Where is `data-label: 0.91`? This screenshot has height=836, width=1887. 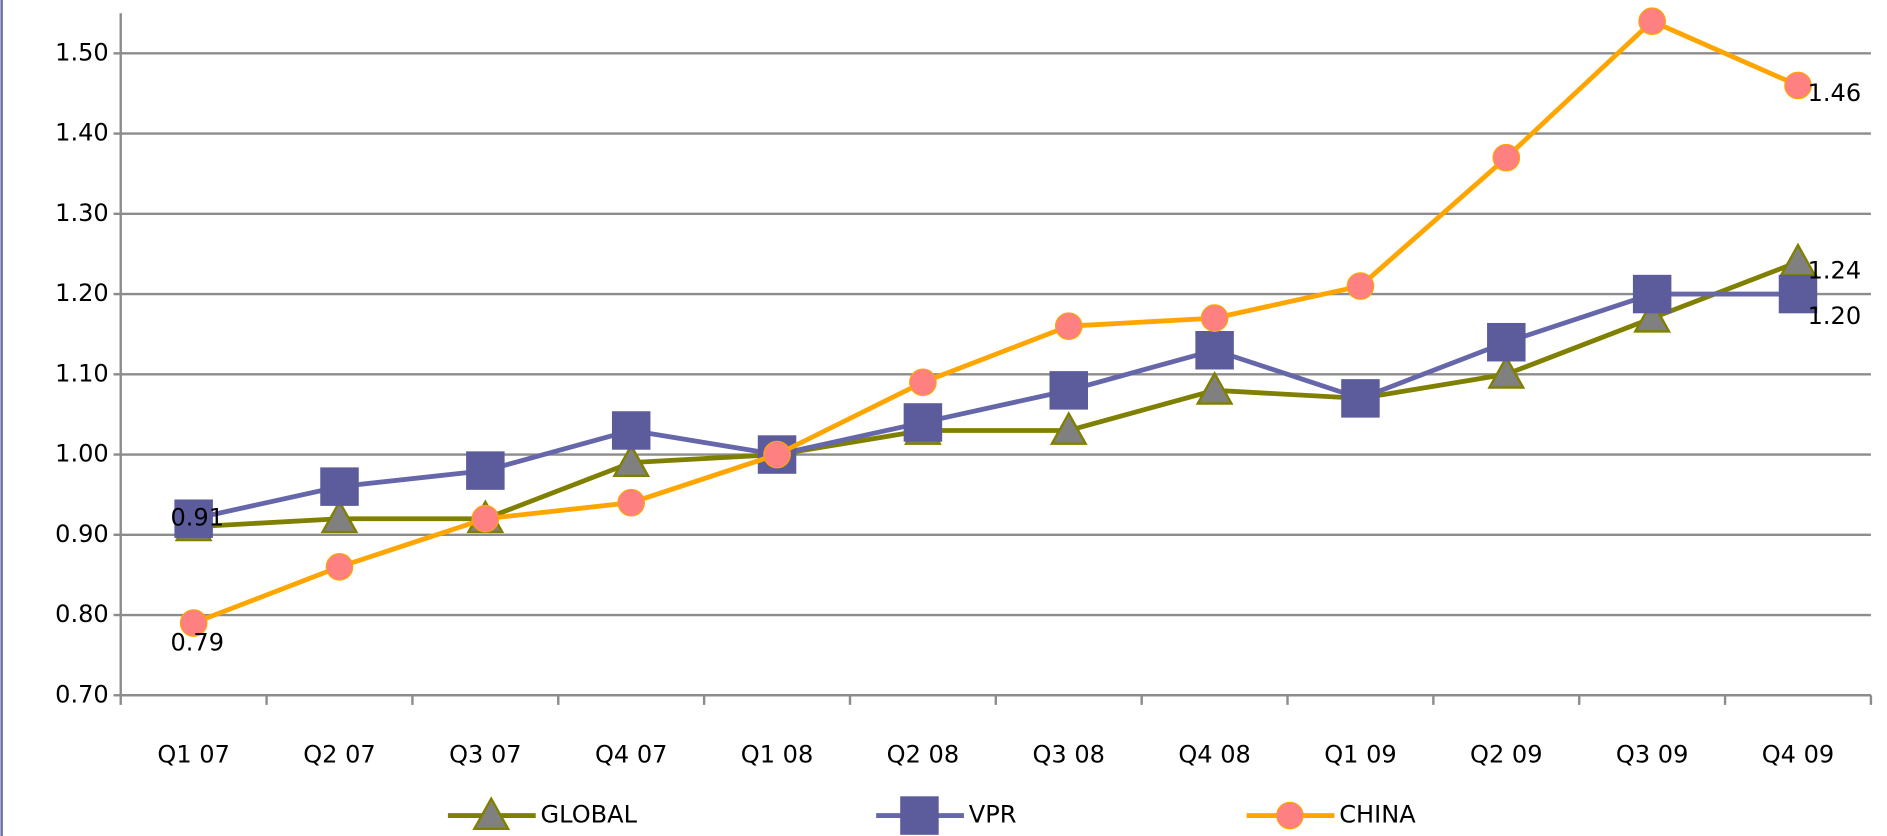 data-label: 0.91 is located at coordinates (197, 517).